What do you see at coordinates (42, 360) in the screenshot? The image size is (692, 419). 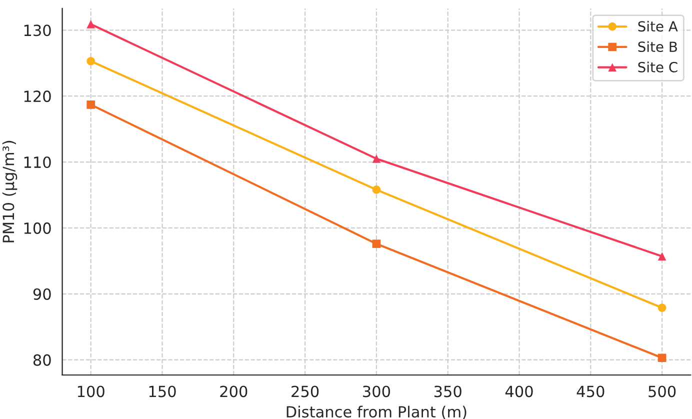 I see `y-tick-label: 80` at bounding box center [42, 360].